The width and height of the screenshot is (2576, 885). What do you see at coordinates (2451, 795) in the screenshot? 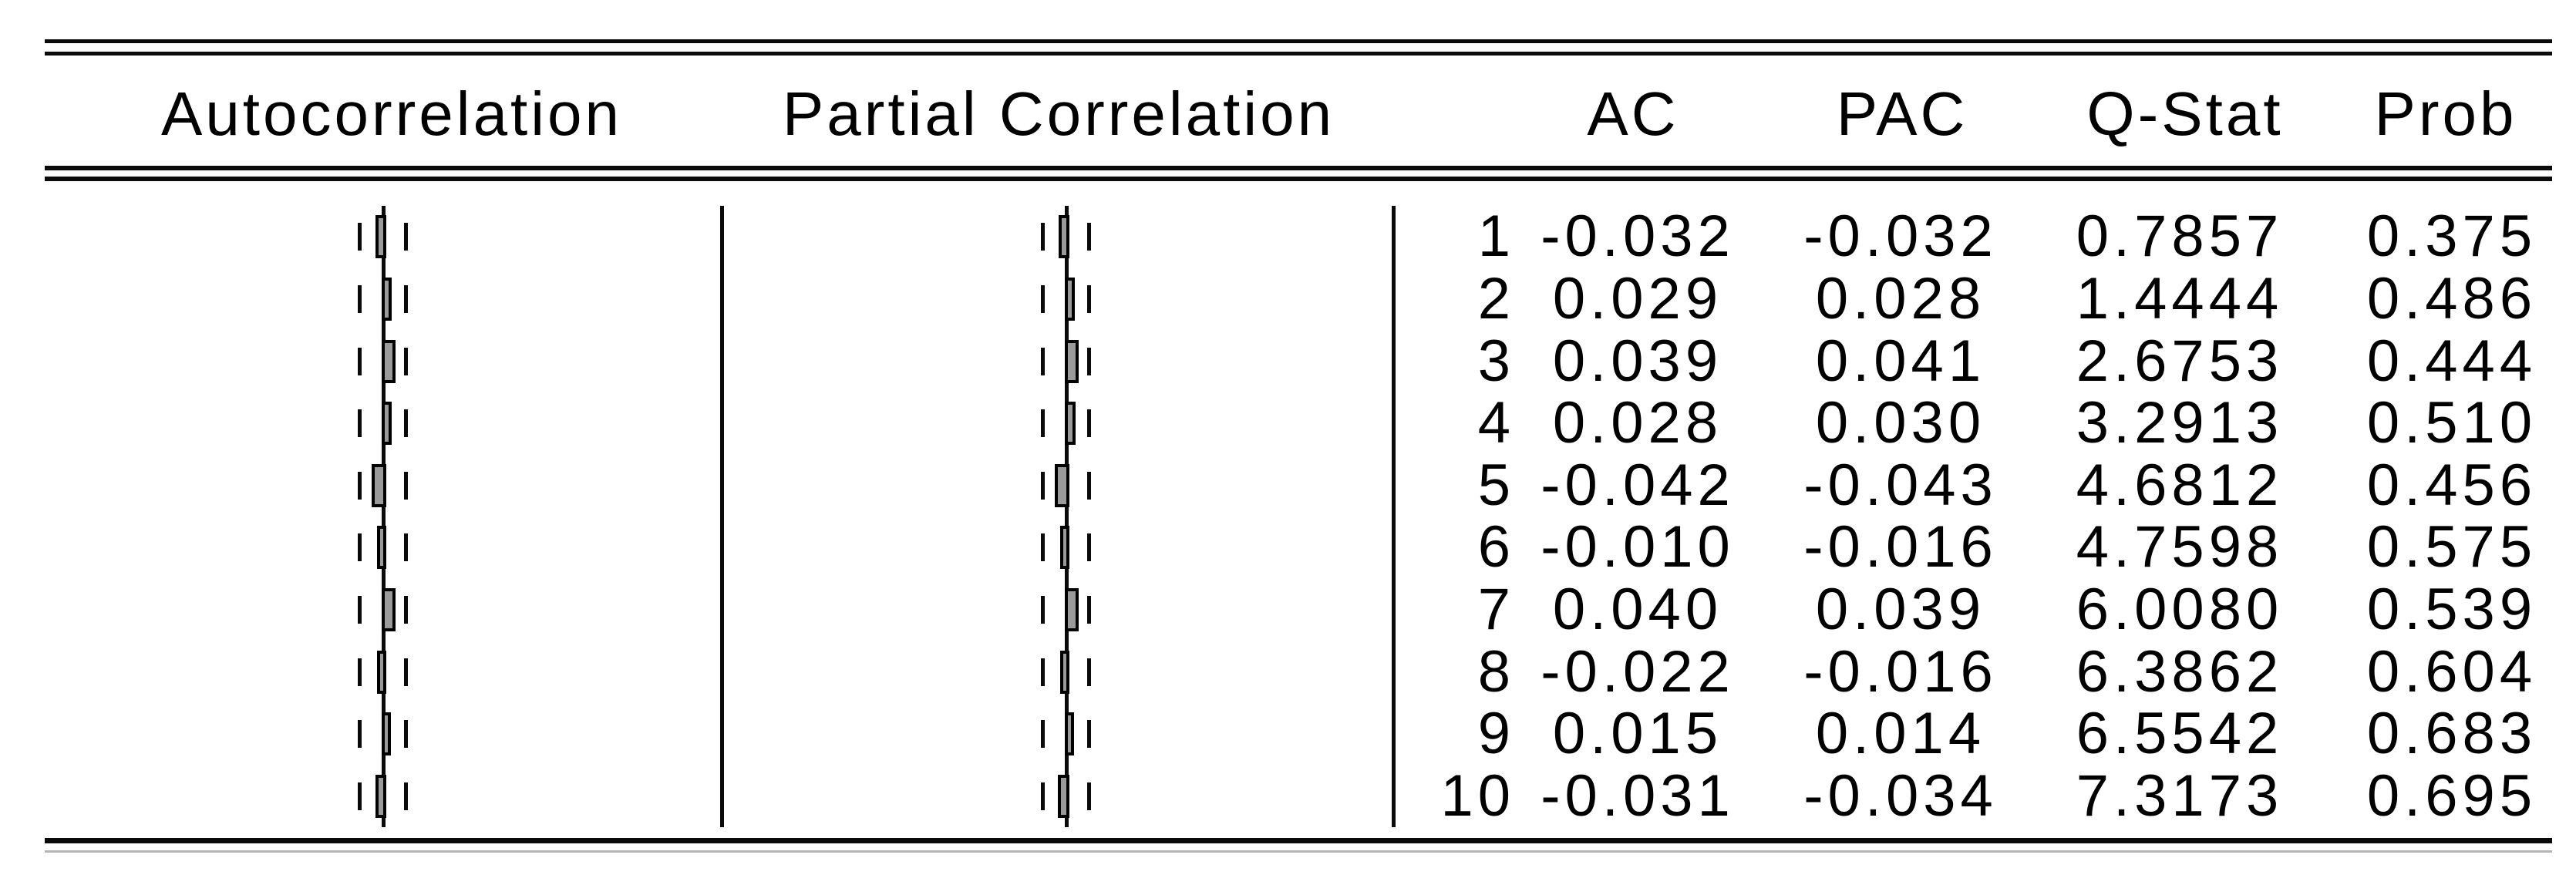
I see `cell-prob: 0.695` at bounding box center [2451, 795].